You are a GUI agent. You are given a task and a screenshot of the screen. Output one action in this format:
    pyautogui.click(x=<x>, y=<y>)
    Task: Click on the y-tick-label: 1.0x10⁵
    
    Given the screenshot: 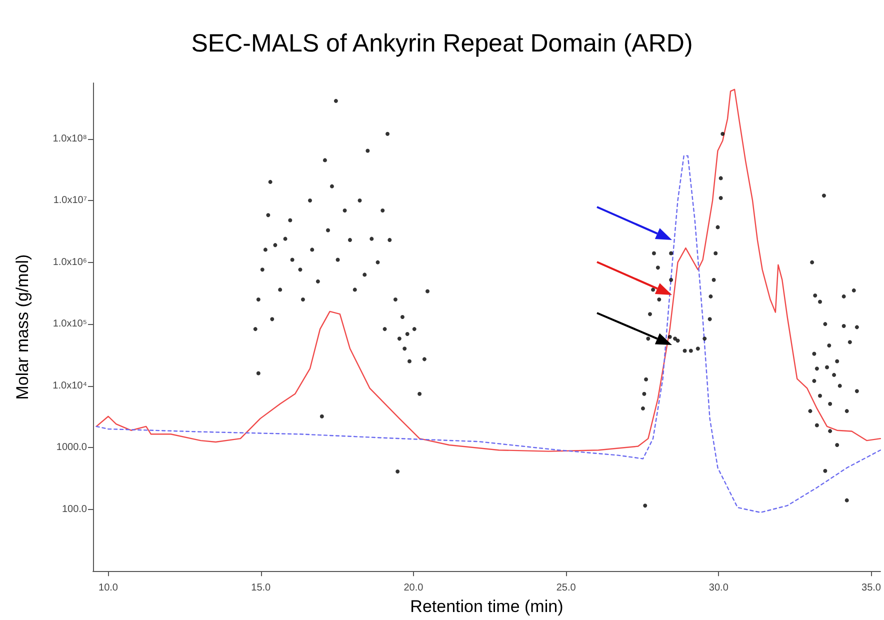 What is the action you would take?
    pyautogui.click(x=69, y=324)
    